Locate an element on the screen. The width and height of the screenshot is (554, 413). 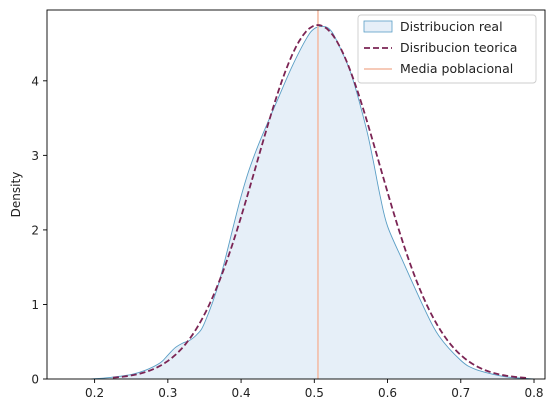
x-axis: 0.2 0.3 0.4 0.5 0.6 0.7 0.8 is located at coordinates (314, 389).